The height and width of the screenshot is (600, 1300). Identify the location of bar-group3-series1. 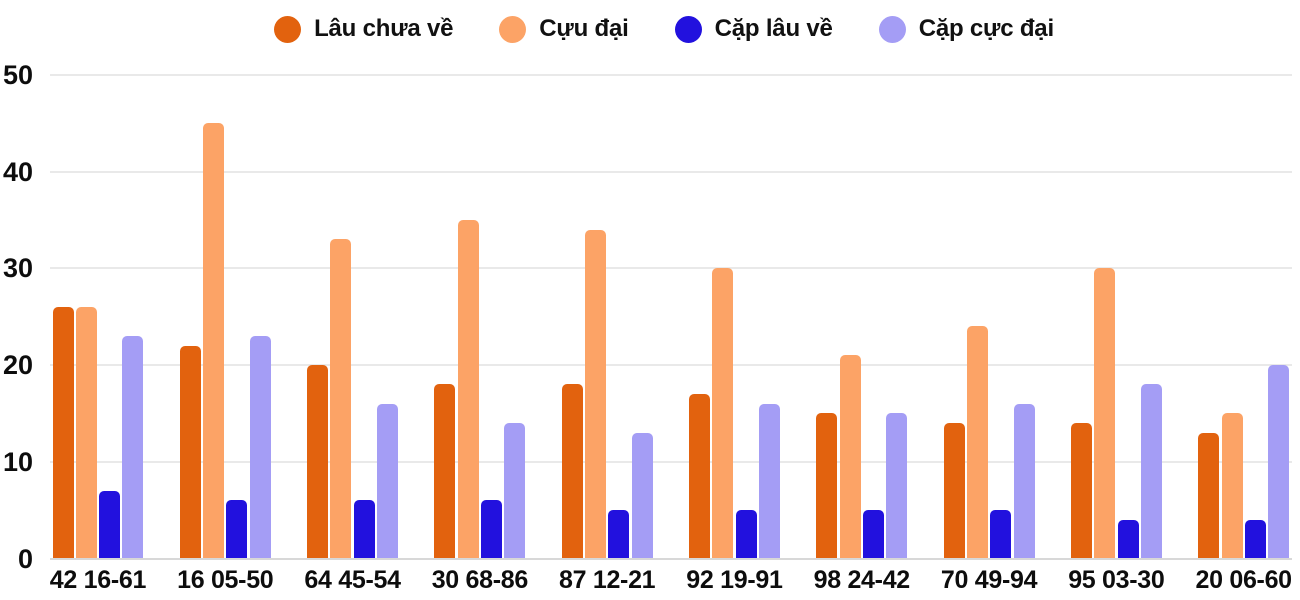
(318, 462).